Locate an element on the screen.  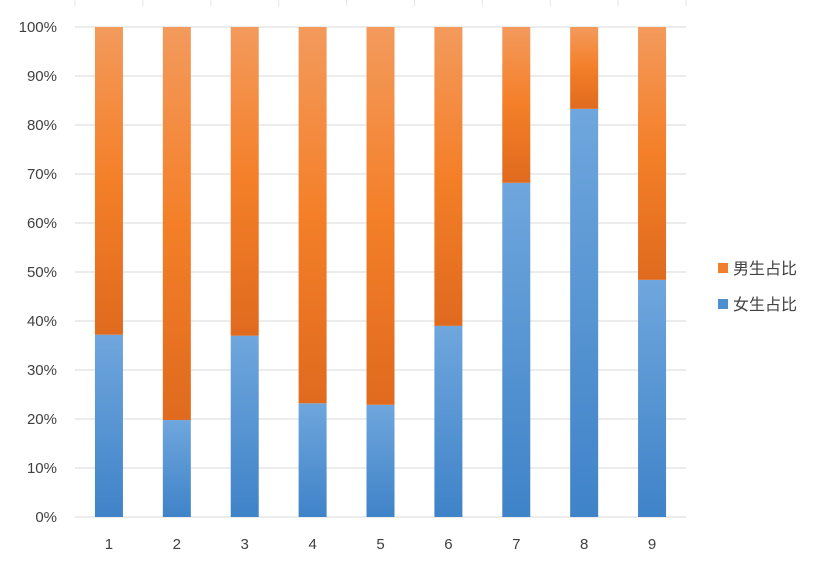
y-tick-label: 80% is located at coordinates (42, 125).